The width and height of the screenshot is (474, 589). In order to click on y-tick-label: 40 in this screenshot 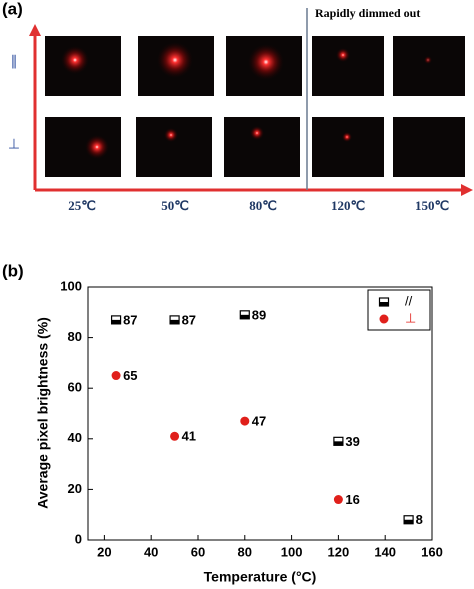, I will do `click(75, 437)`.